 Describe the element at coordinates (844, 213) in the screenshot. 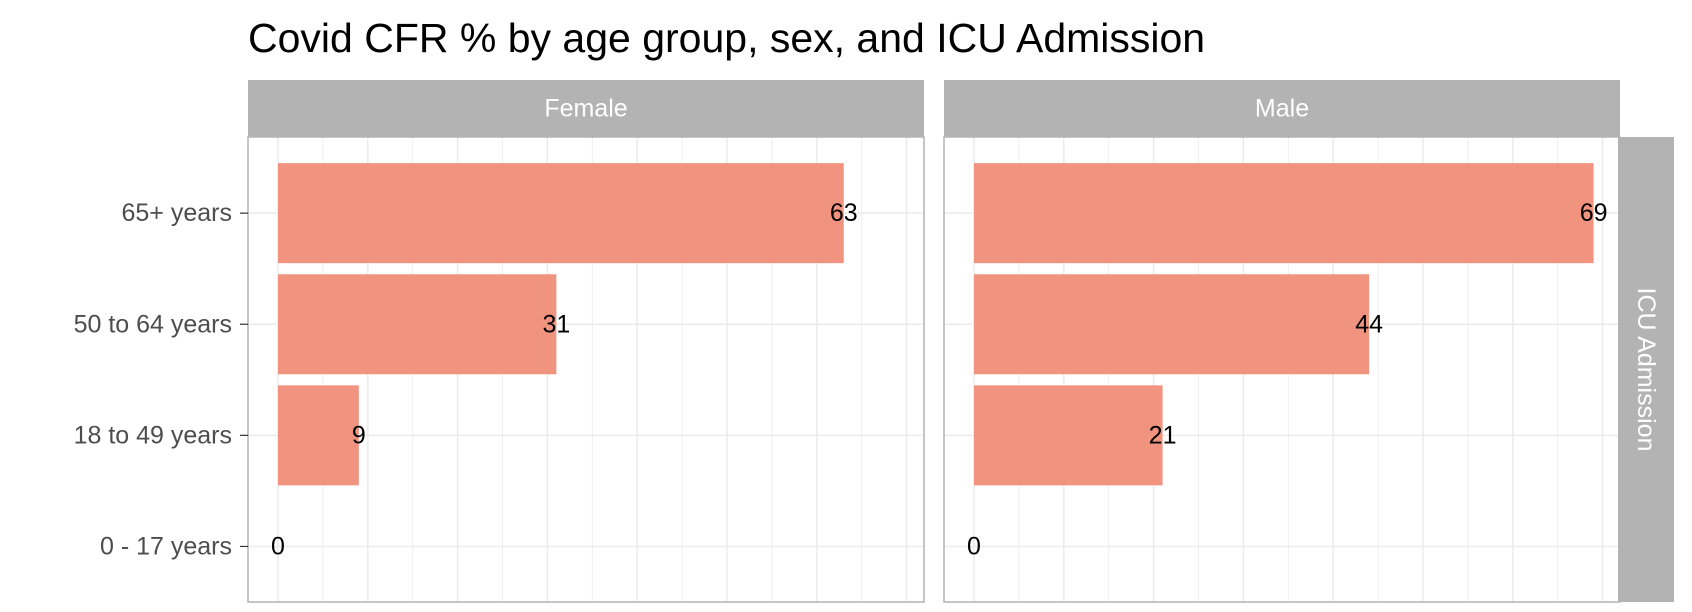

I see `data-label: 63` at that location.